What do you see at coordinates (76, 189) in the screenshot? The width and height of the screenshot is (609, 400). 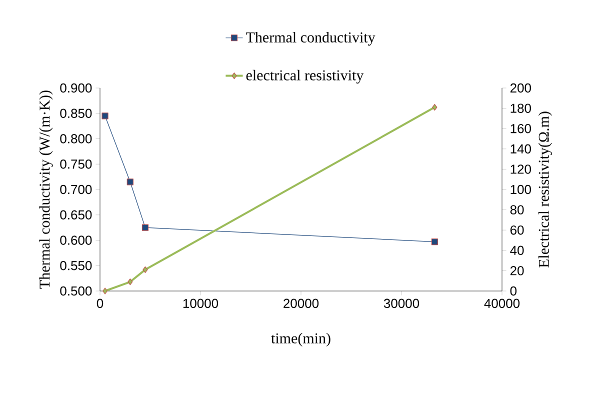 I see `y-tick-label: 0.700` at bounding box center [76, 189].